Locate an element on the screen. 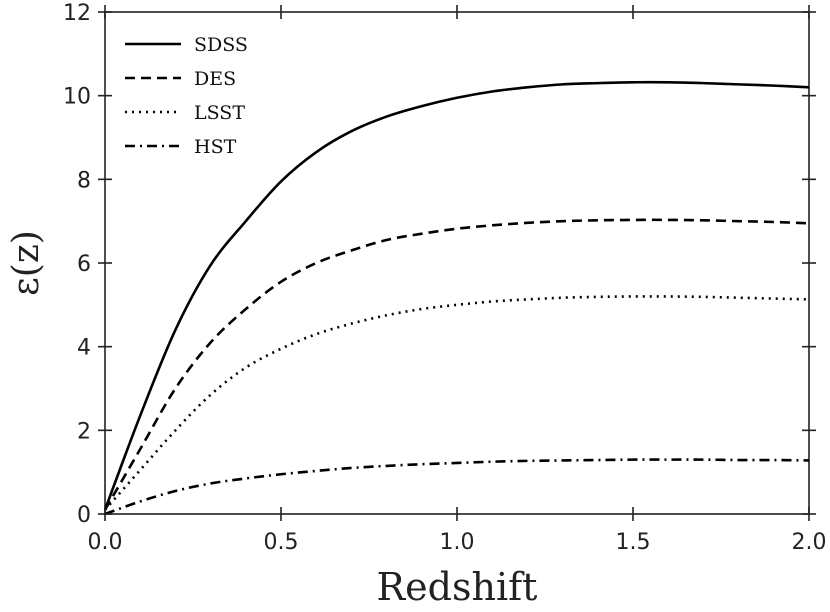 The image size is (830, 612). legend-label-lsst: LSST is located at coordinates (219, 113).